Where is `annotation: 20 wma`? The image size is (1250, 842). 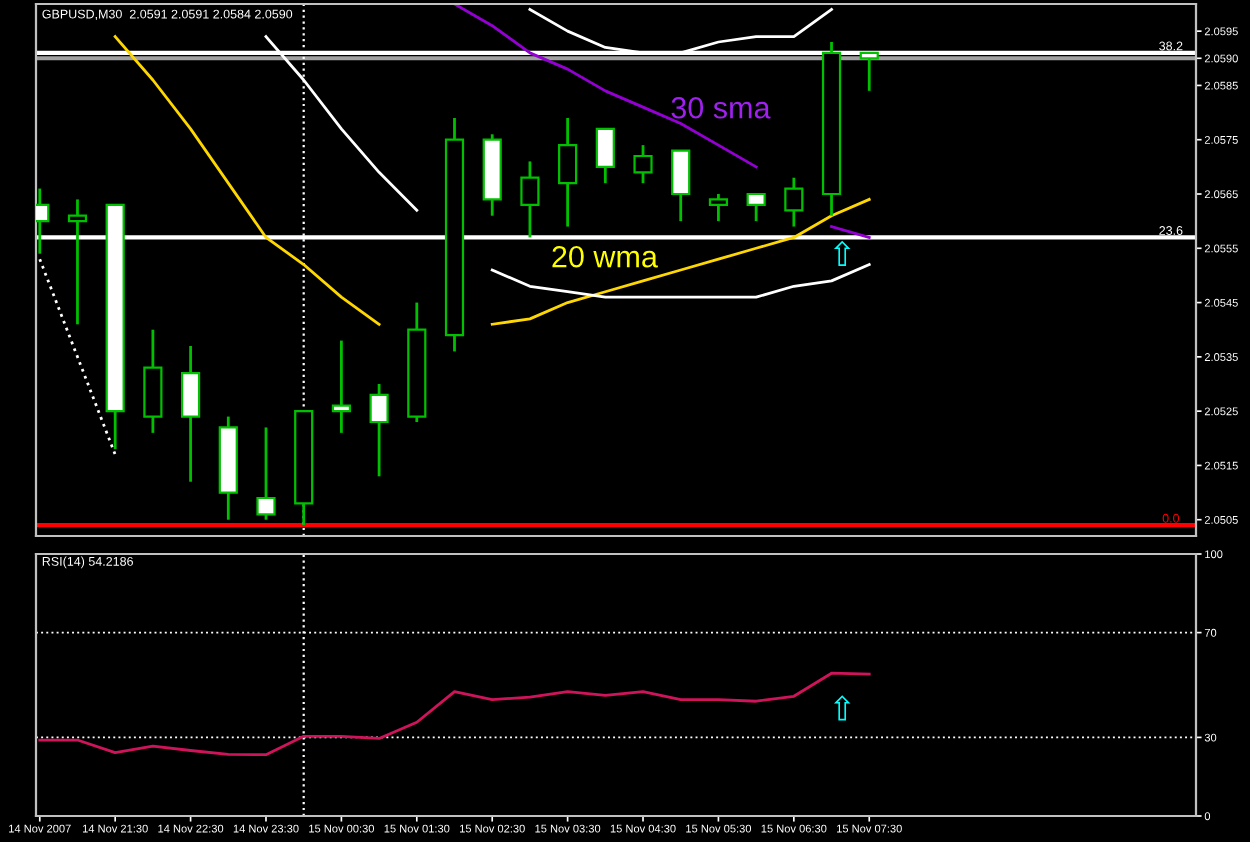 annotation: 20 wma is located at coordinates (605, 256).